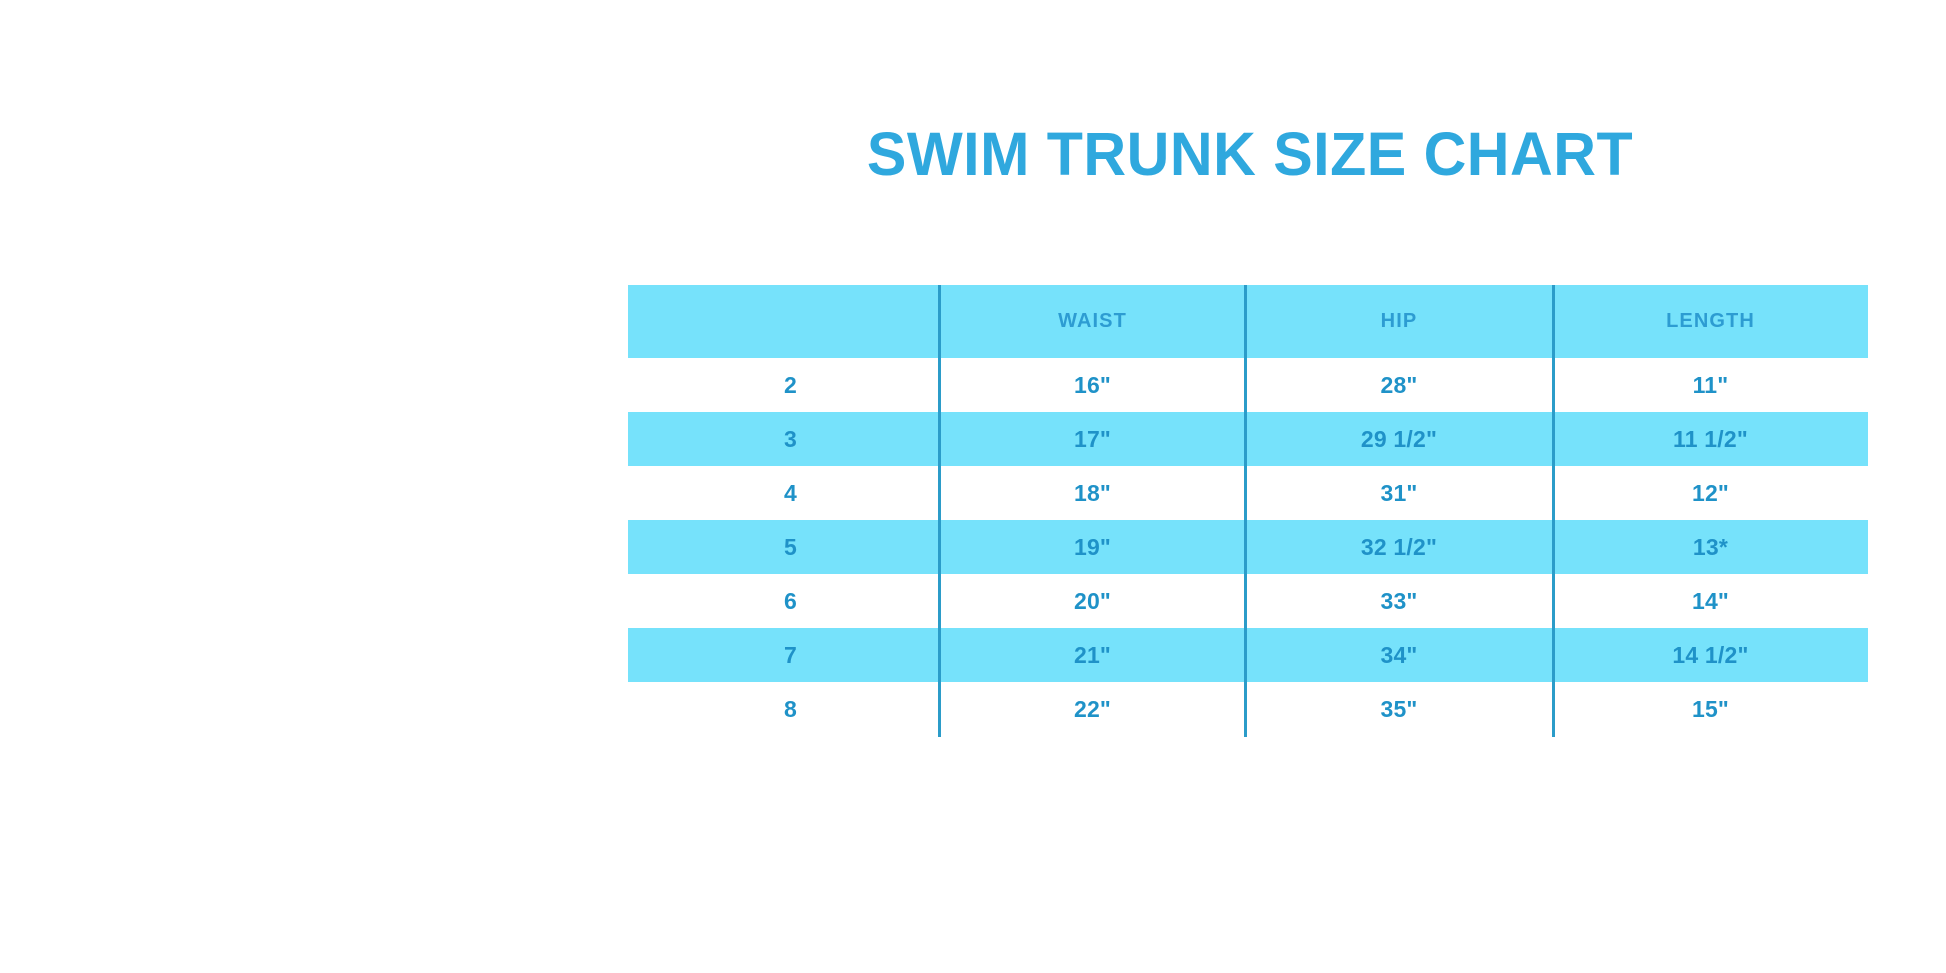 The image size is (1946, 973). Describe the element at coordinates (1399, 601) in the screenshot. I see `cell-hip: 33"` at that location.